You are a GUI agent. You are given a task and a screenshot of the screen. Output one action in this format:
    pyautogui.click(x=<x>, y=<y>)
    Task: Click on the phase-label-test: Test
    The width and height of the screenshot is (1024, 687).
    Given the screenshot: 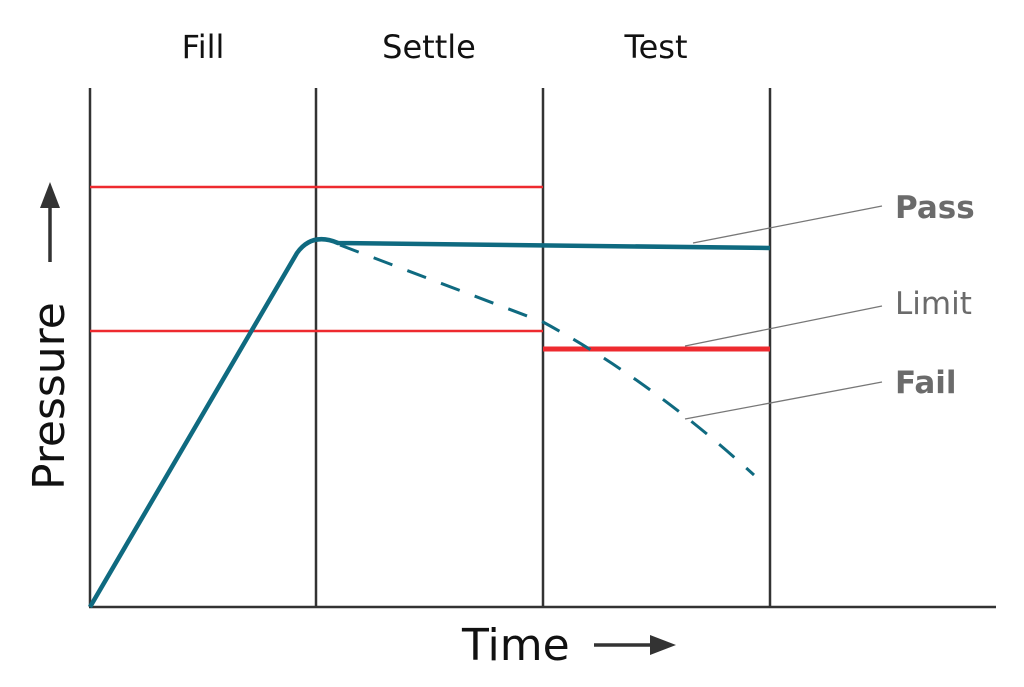 What is the action you would take?
    pyautogui.click(x=655, y=47)
    